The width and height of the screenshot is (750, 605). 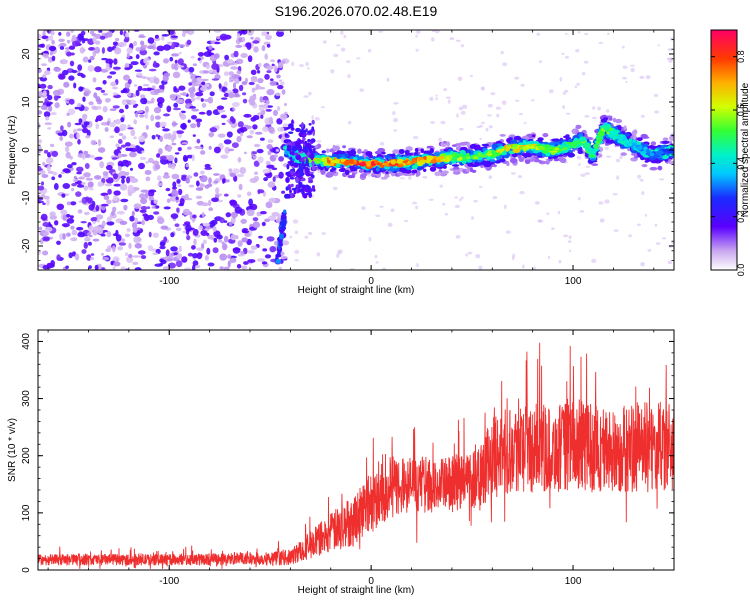 What do you see at coordinates (356, 11) in the screenshot?
I see `figure-title: S196.2026.070.02.48.E19` at bounding box center [356, 11].